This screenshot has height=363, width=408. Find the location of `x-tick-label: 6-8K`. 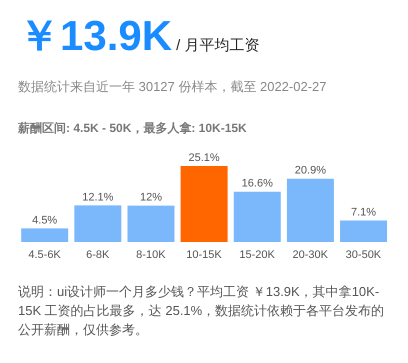

x-tick-label: 6-8K is located at coordinates (98, 254).